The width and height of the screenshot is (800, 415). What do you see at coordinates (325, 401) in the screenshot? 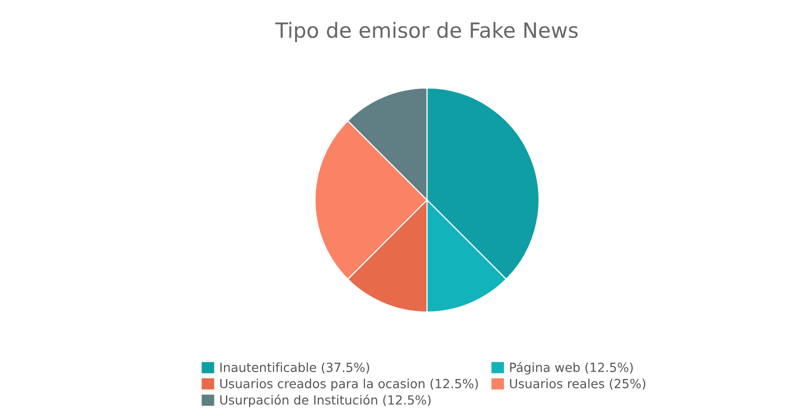
I see `legend-label: Usurpación de Institución (12.5%)` at bounding box center [325, 401].